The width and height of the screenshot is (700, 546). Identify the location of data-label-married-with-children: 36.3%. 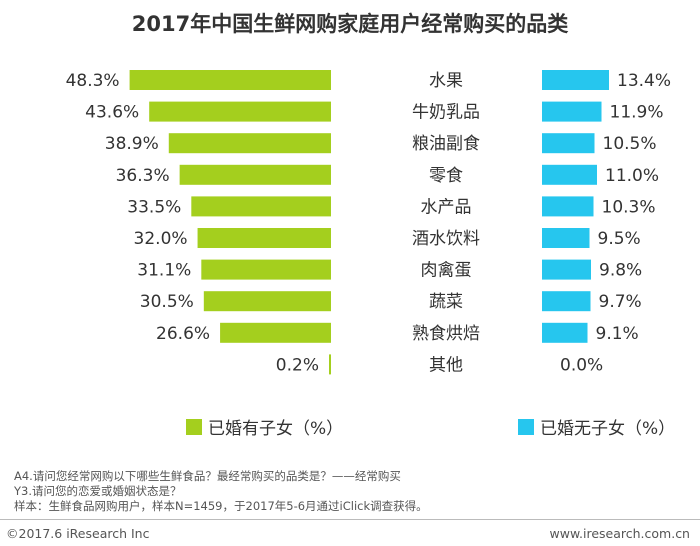
(143, 176).